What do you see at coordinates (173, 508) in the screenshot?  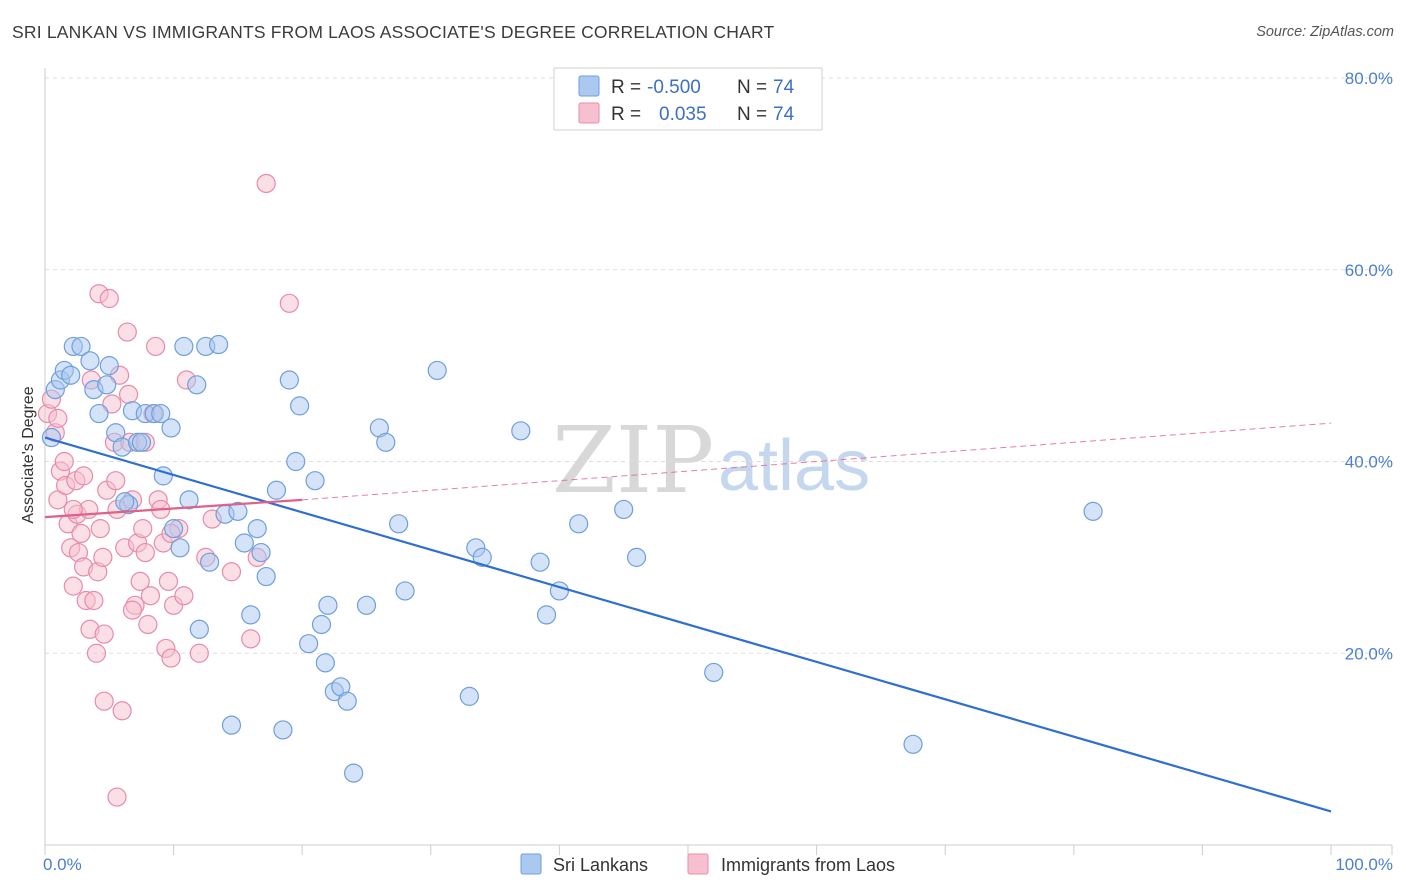 I see `laos-trend-line-solid` at bounding box center [173, 508].